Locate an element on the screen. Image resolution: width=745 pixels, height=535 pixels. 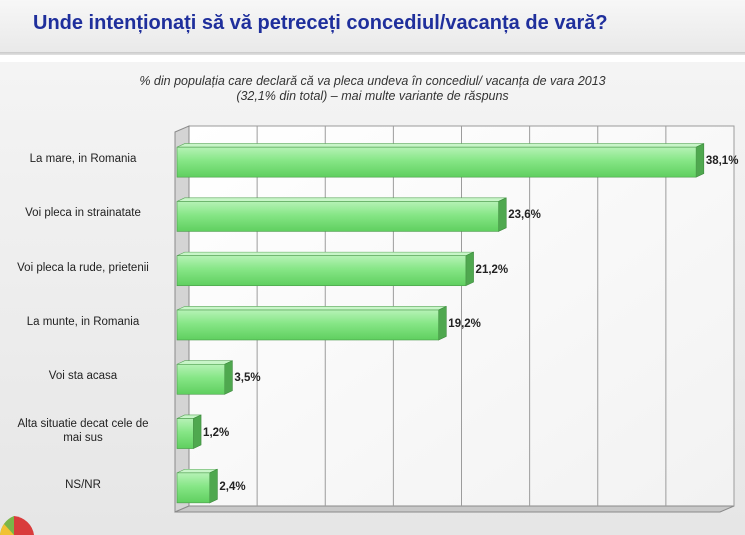
header-band is located at coordinates (372, 26).